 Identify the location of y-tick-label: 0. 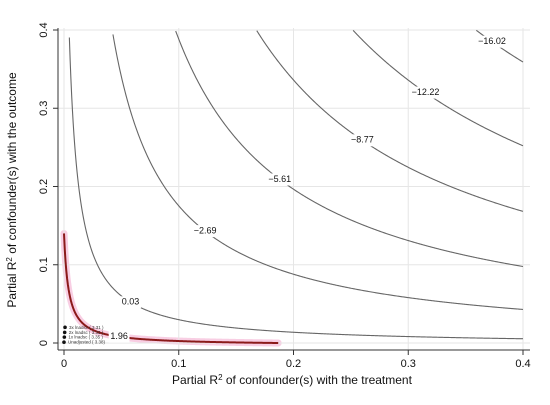
(44, 343).